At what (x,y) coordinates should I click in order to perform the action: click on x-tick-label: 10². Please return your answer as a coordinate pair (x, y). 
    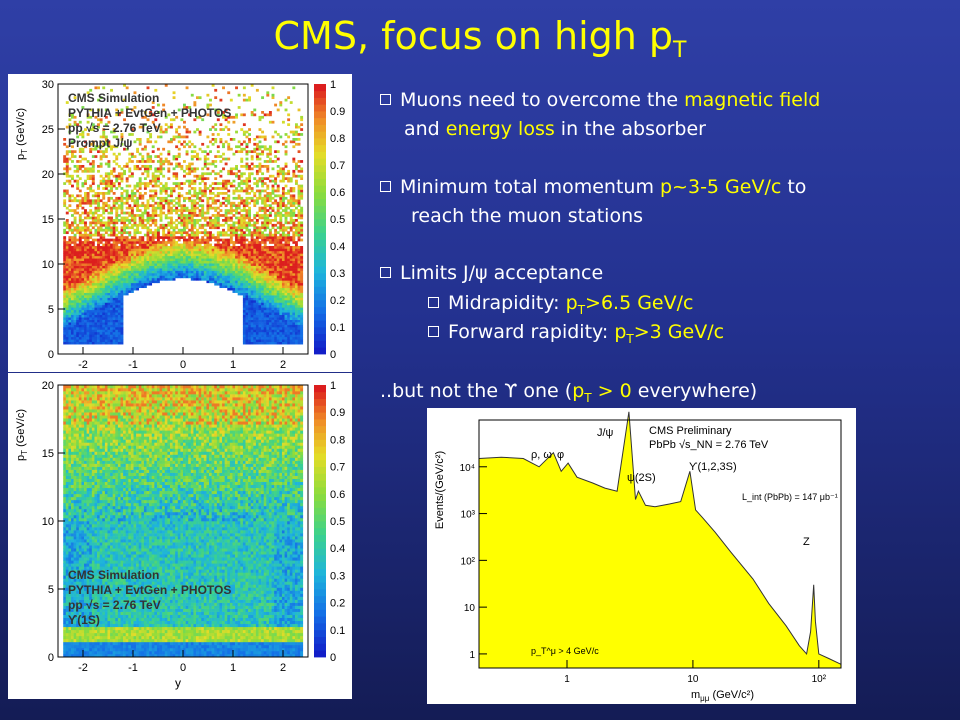
    Looking at the image, I should click on (819, 679).